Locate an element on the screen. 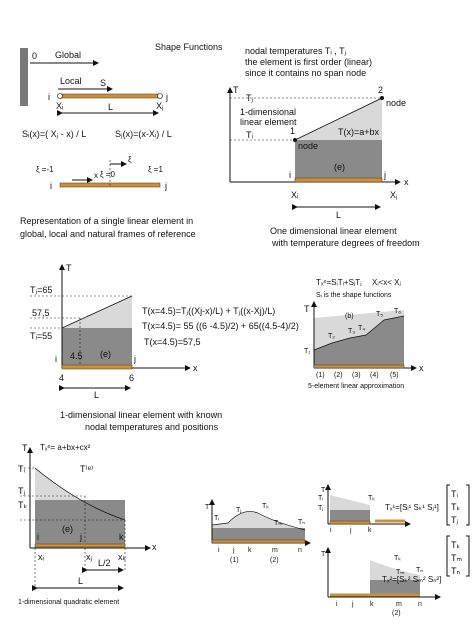 The width and height of the screenshot is (474, 630). panel5-graph is located at coordinates (85, 519).